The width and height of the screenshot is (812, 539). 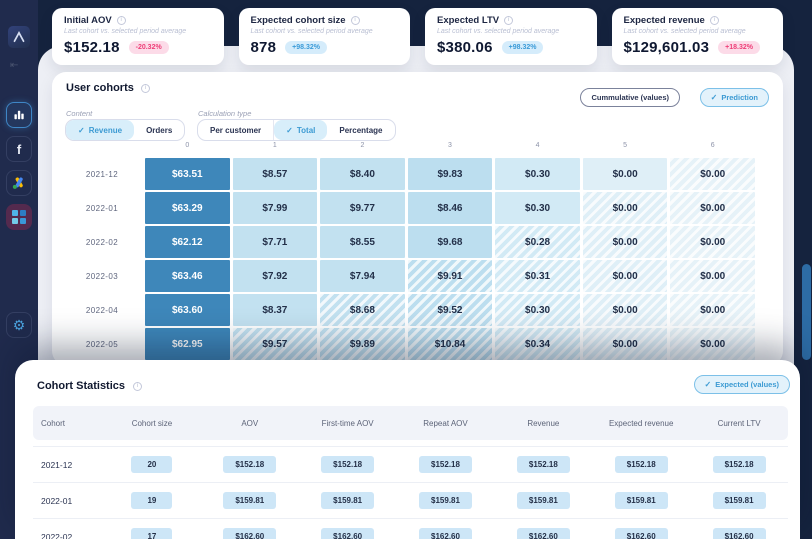 I want to click on sidebar-item-settings: ⚙, so click(x=19, y=325).